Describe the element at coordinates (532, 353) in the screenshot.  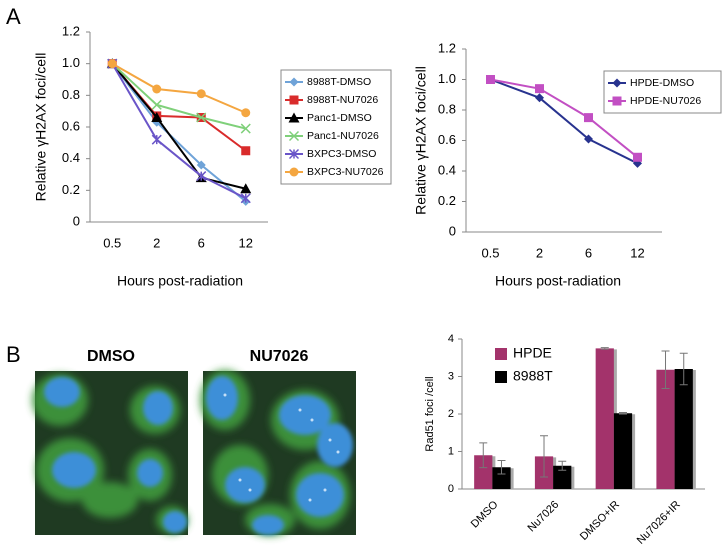
I see `legend-label: HPDE` at that location.